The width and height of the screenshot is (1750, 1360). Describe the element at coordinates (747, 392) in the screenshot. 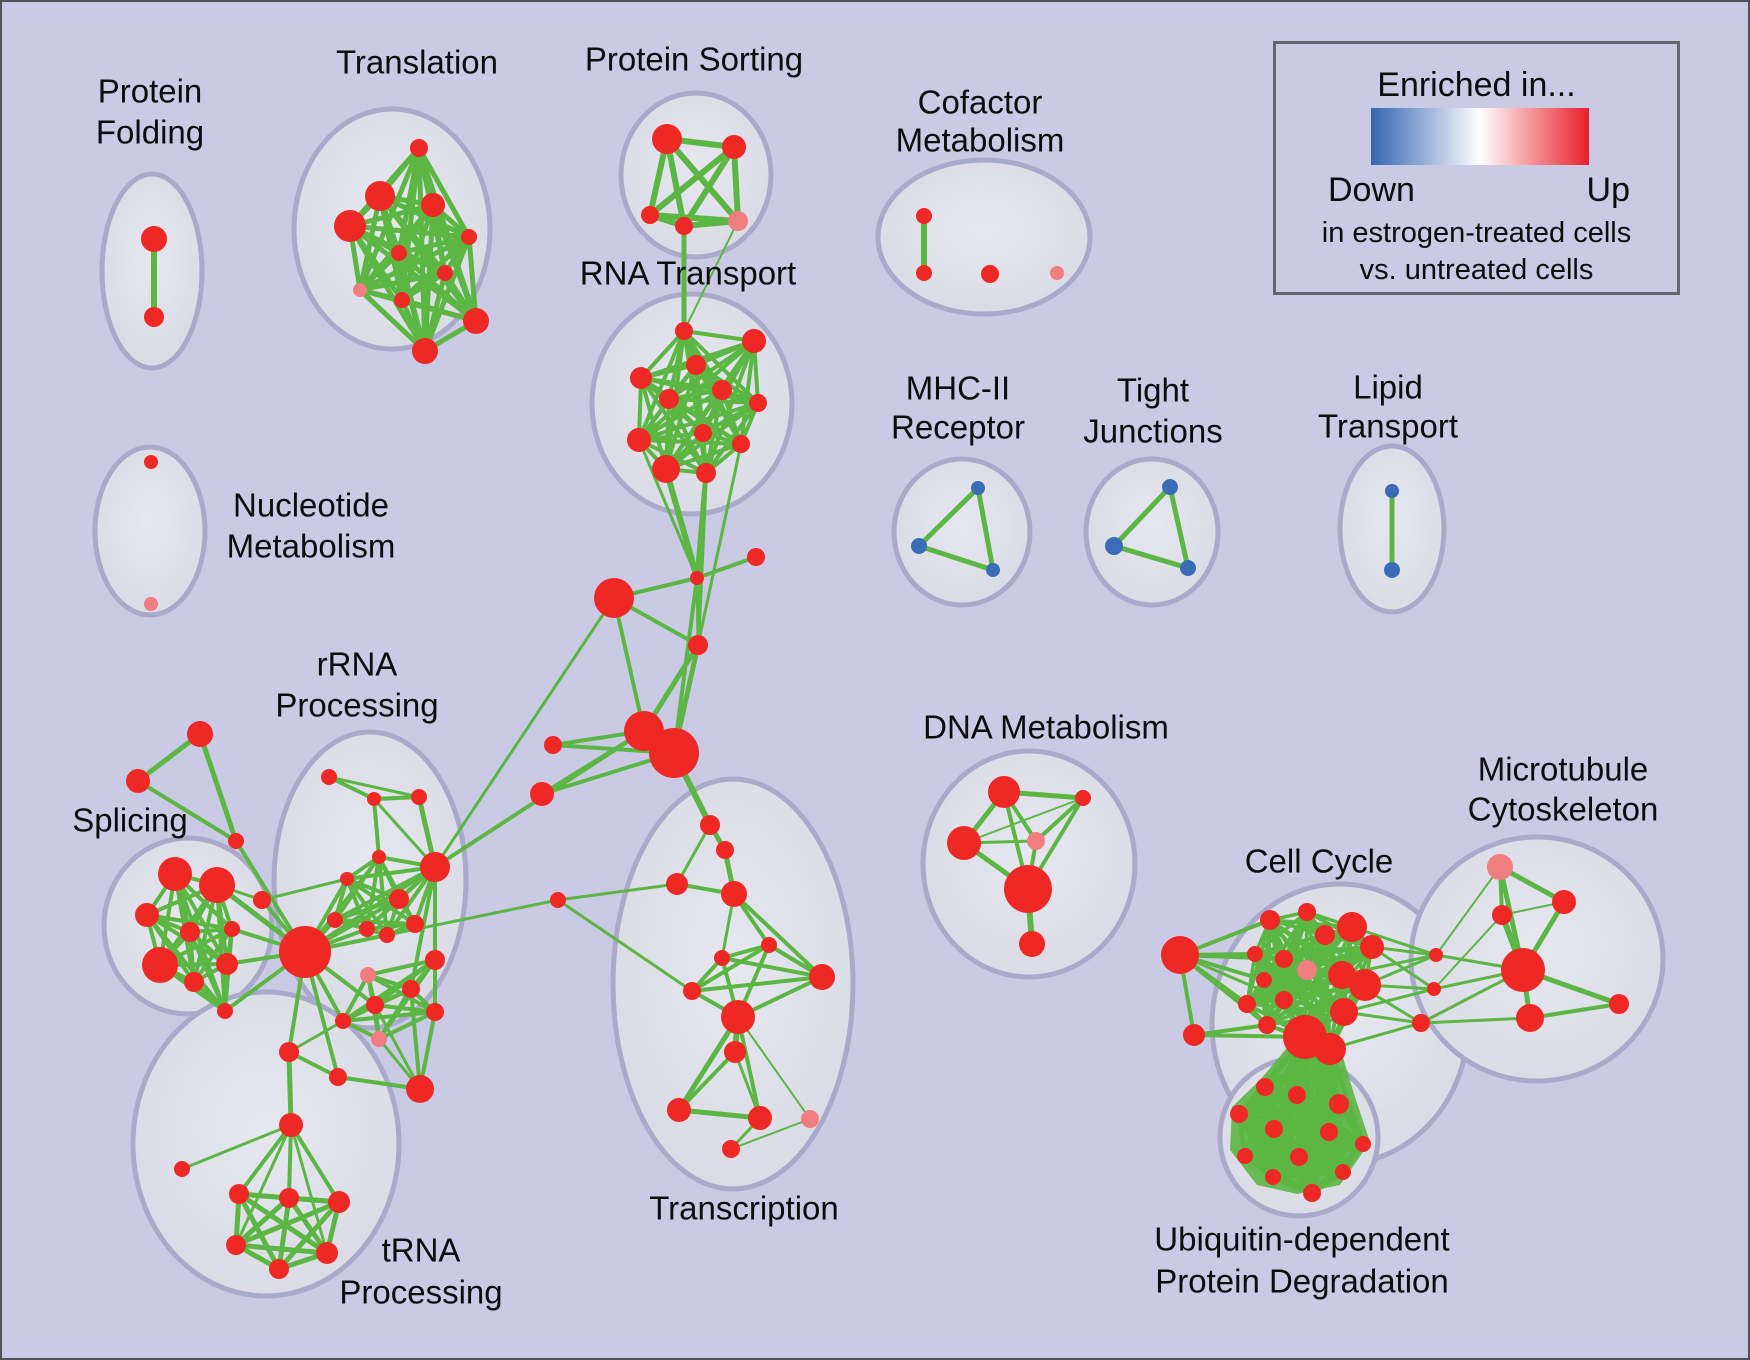

I see `edge-rt2-rt10` at that location.